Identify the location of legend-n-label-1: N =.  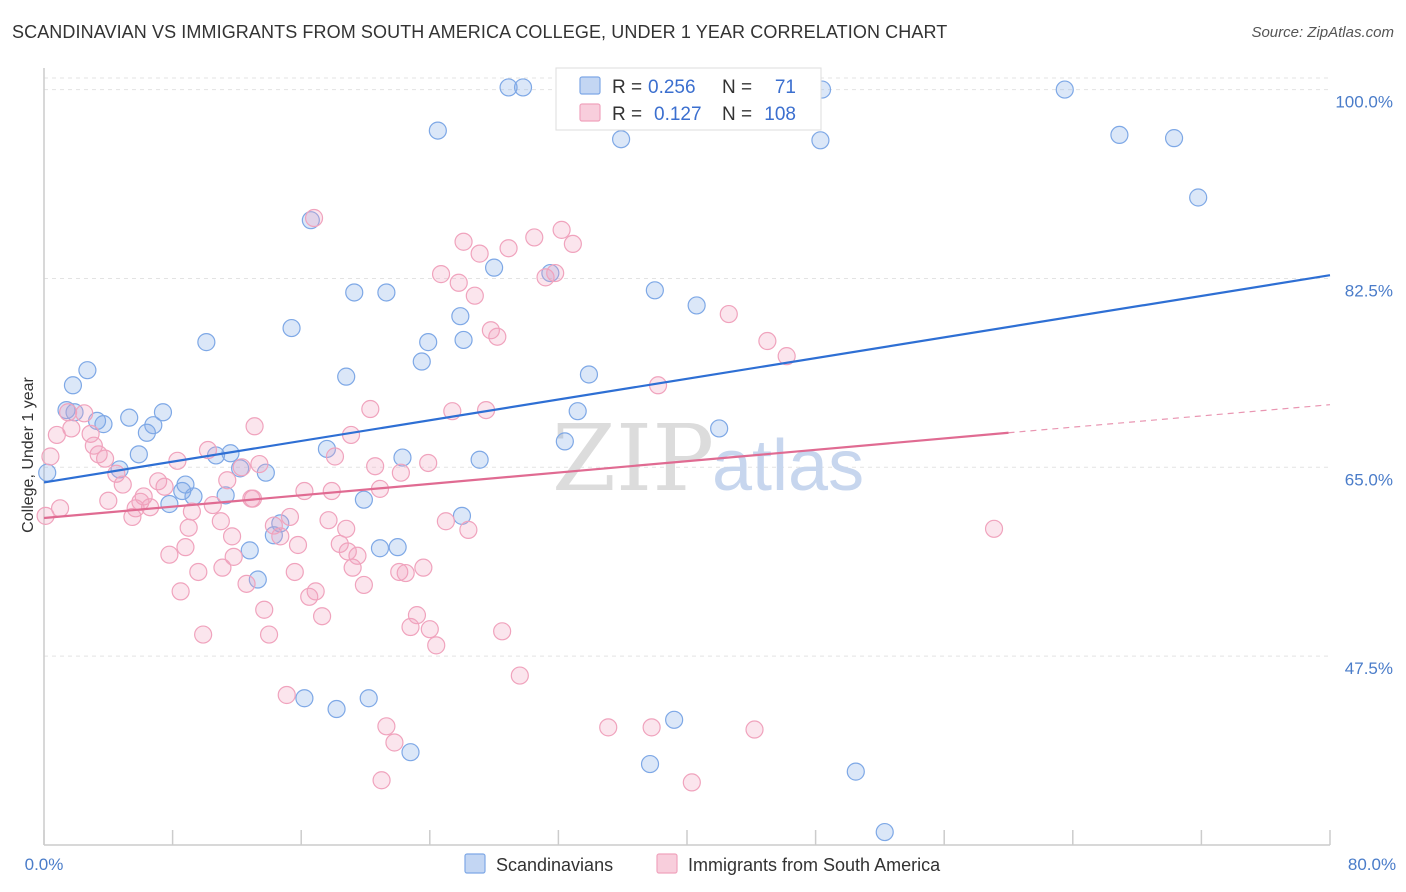
(737, 87).